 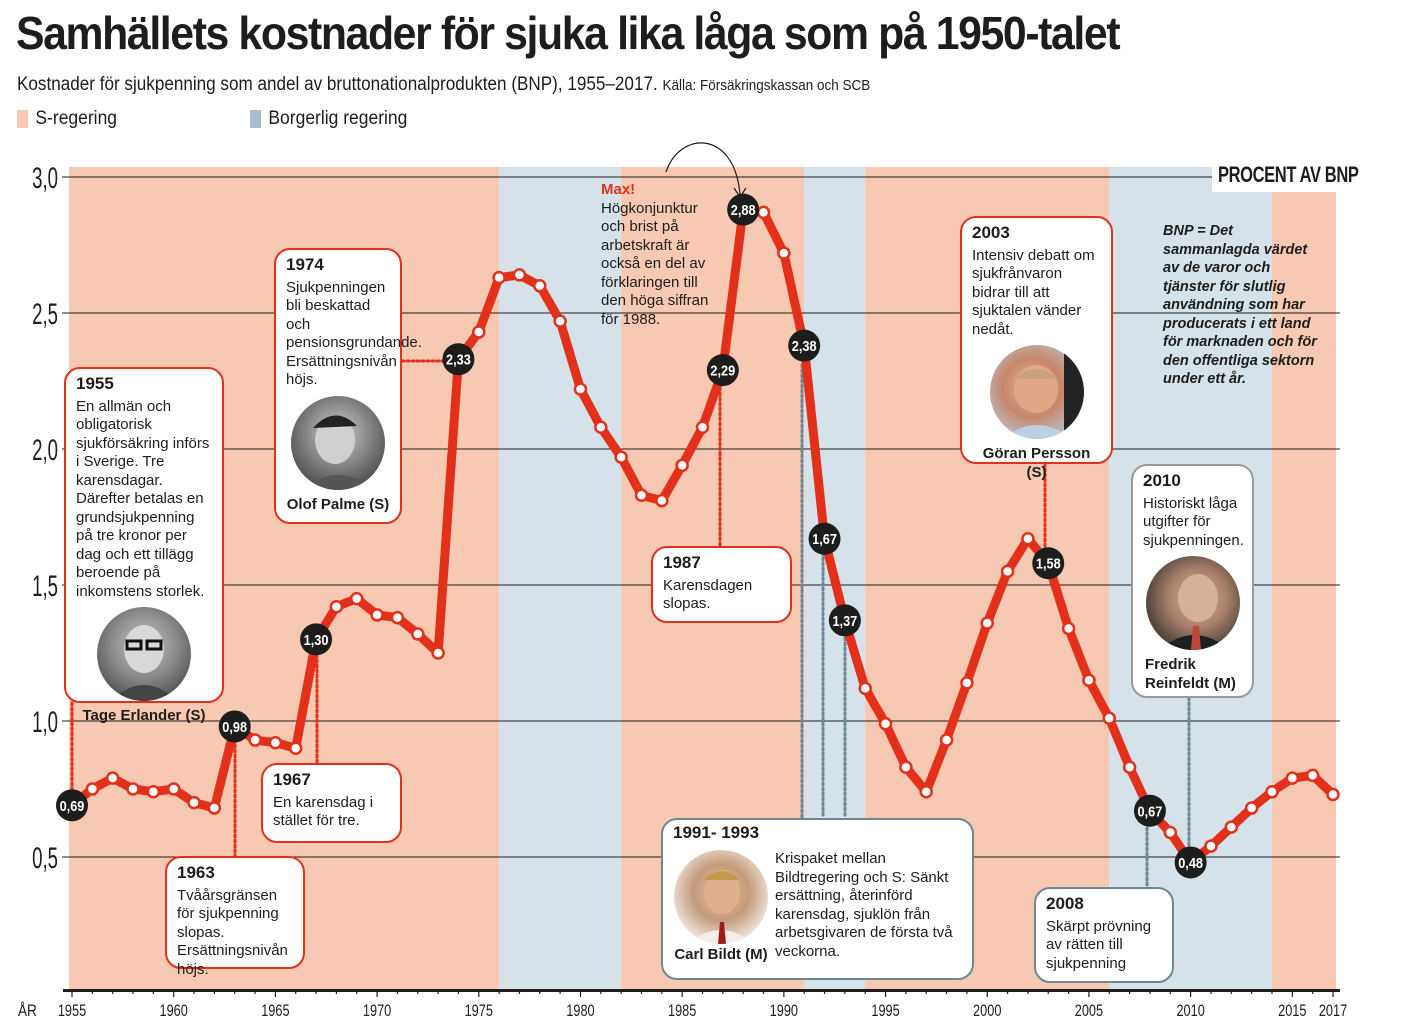 I want to click on labeled-data-point: 2,88, so click(x=743, y=209).